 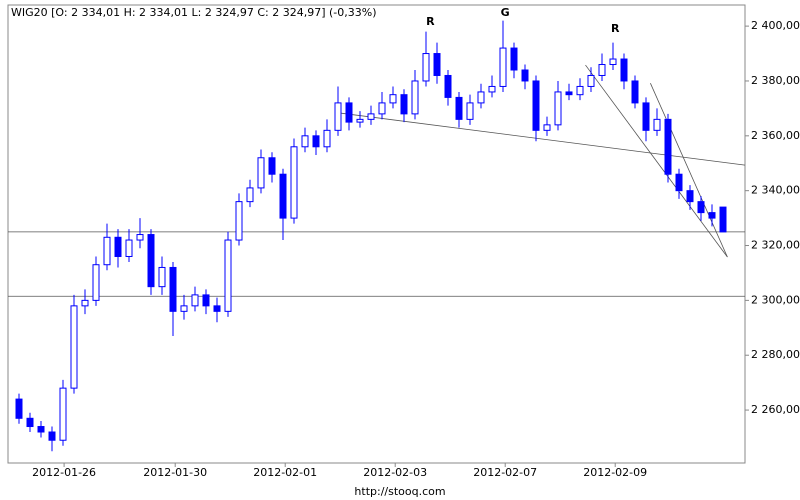 I want to click on y-tick-label: 2 320,00, so click(x=775, y=245).